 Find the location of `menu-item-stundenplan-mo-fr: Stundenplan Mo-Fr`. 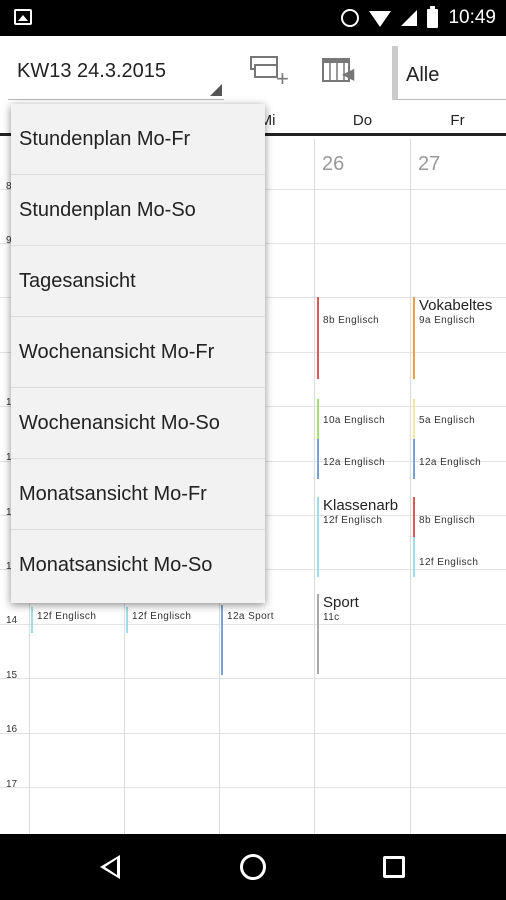

menu-item-stundenplan-mo-fr: Stundenplan Mo-Fr is located at coordinates (138, 139).